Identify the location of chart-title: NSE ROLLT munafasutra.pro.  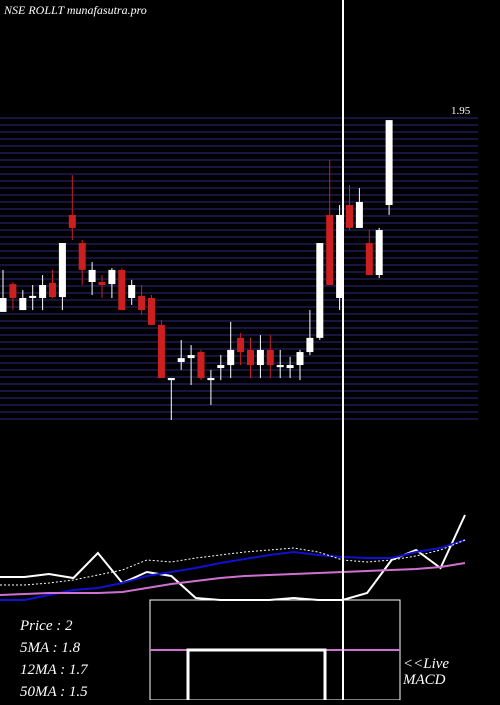
(75, 10).